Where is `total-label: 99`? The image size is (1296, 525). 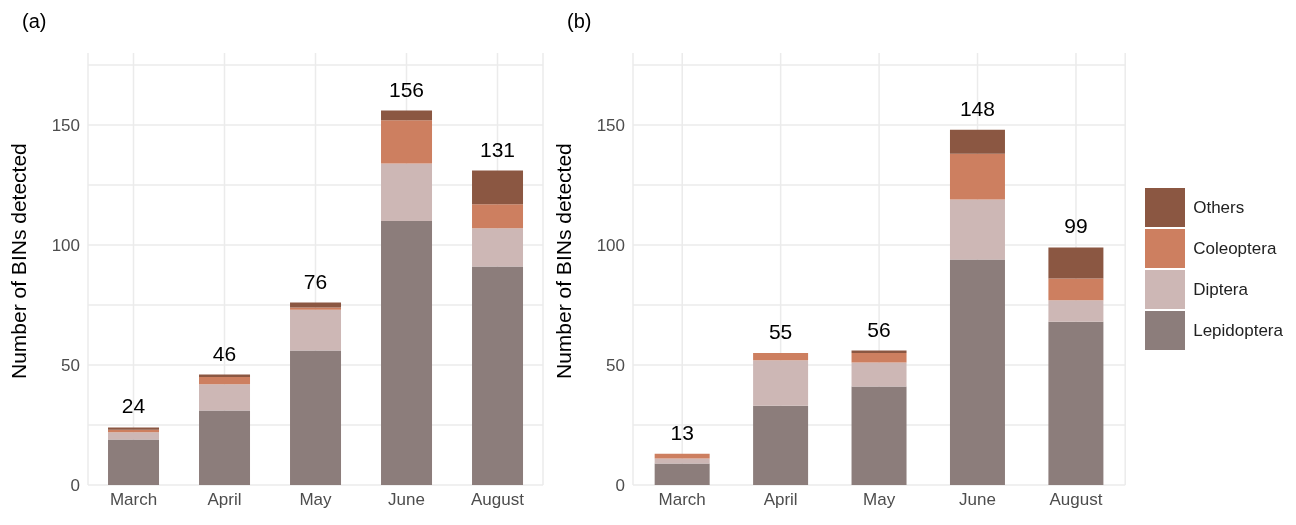 total-label: 99 is located at coordinates (1076, 226).